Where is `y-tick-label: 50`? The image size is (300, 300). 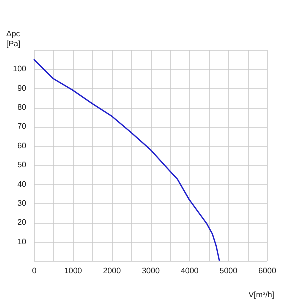 y-tick-label: 50 is located at coordinates (23, 165).